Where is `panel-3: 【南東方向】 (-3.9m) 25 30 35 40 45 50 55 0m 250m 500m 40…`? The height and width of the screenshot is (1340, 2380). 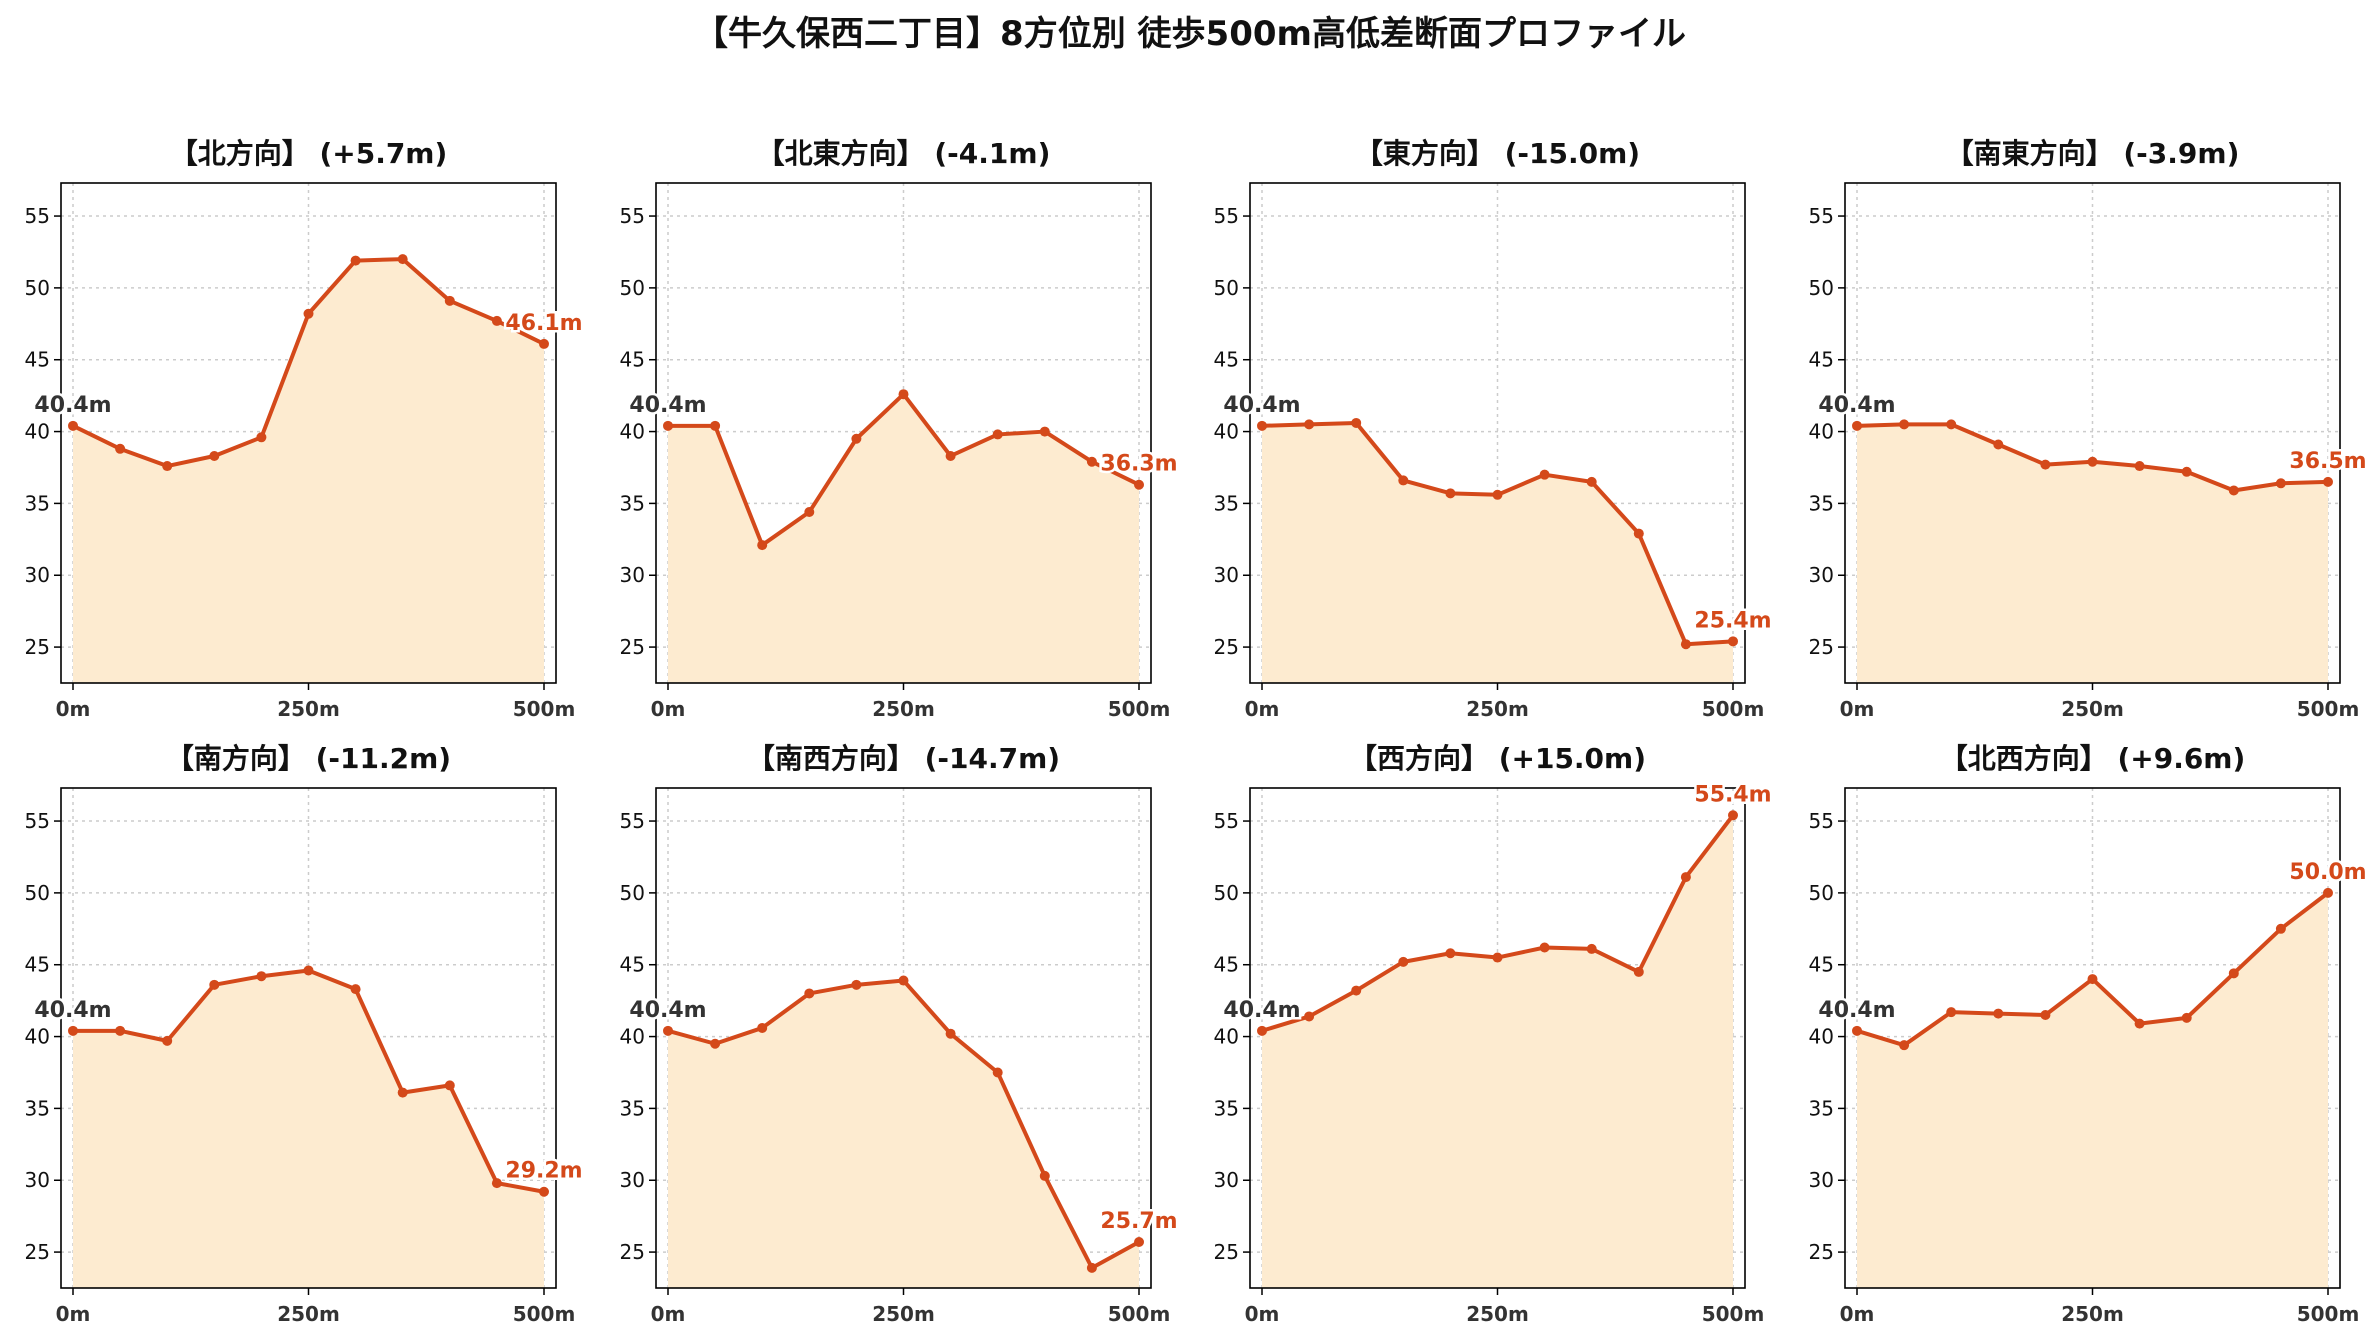 panel-3: 【南東方向】 (-3.9m) 25 30 35 40 45 50 55 0m 250m 500m 40… is located at coordinates (2089, 429).